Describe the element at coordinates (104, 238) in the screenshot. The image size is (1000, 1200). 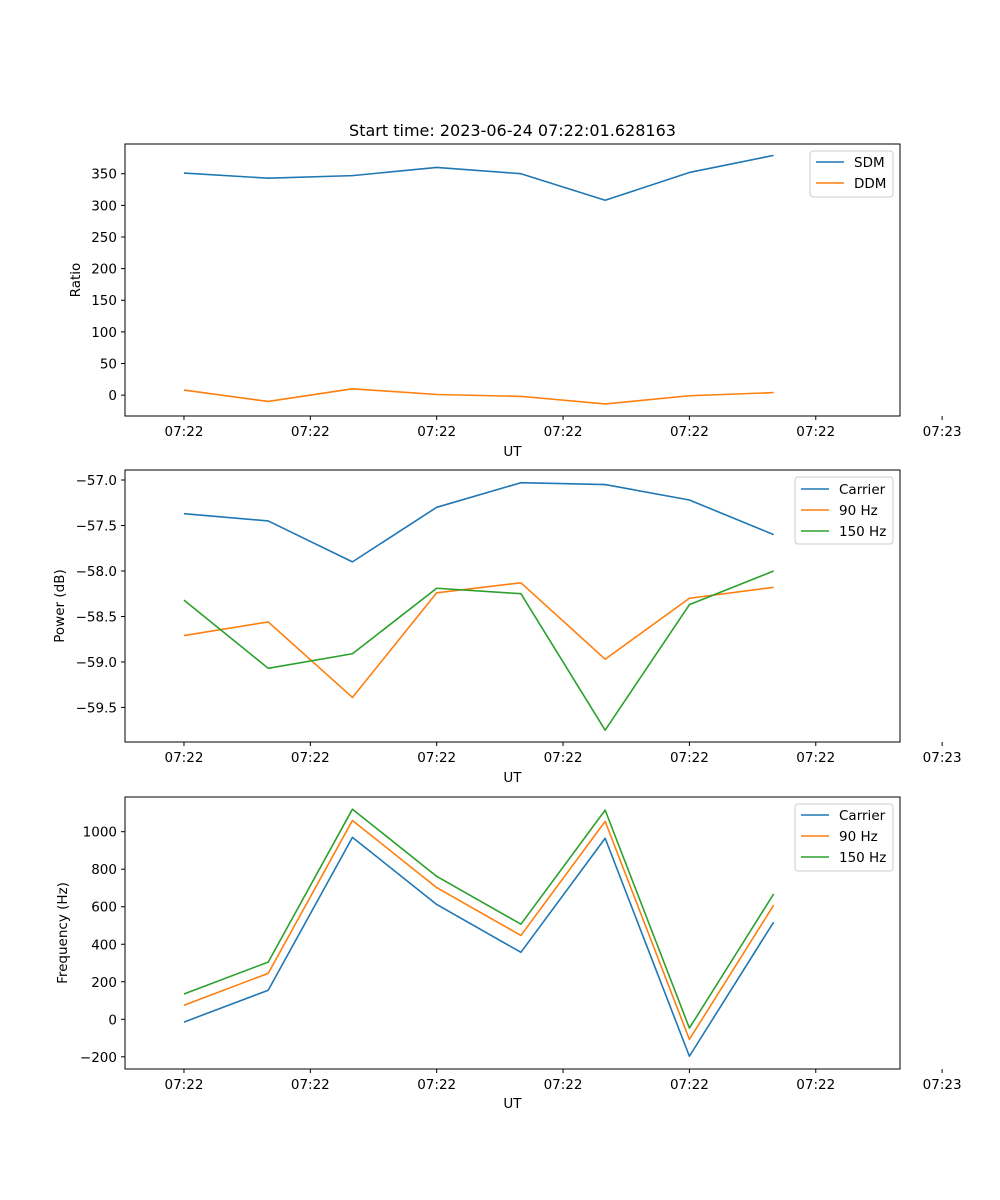
I see `y-tick-label: 250` at that location.